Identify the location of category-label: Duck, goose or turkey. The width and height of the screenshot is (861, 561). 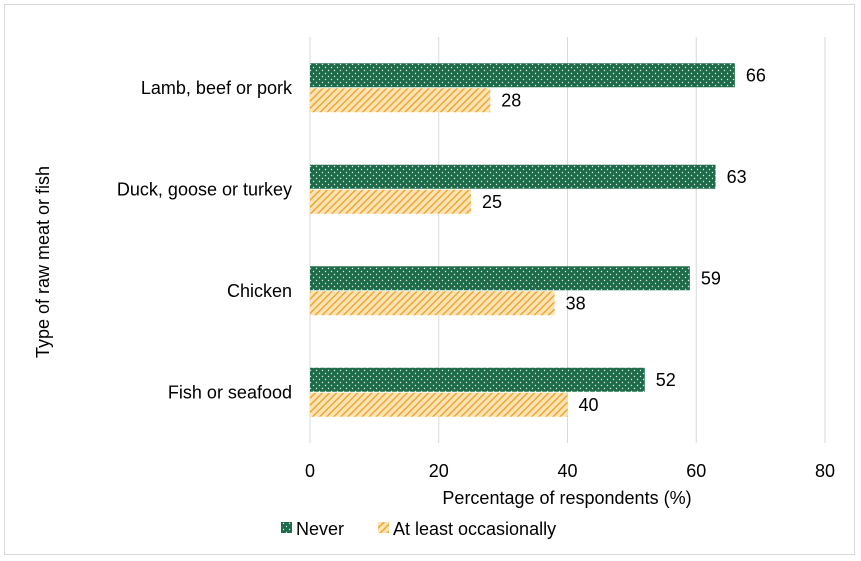
(204, 189).